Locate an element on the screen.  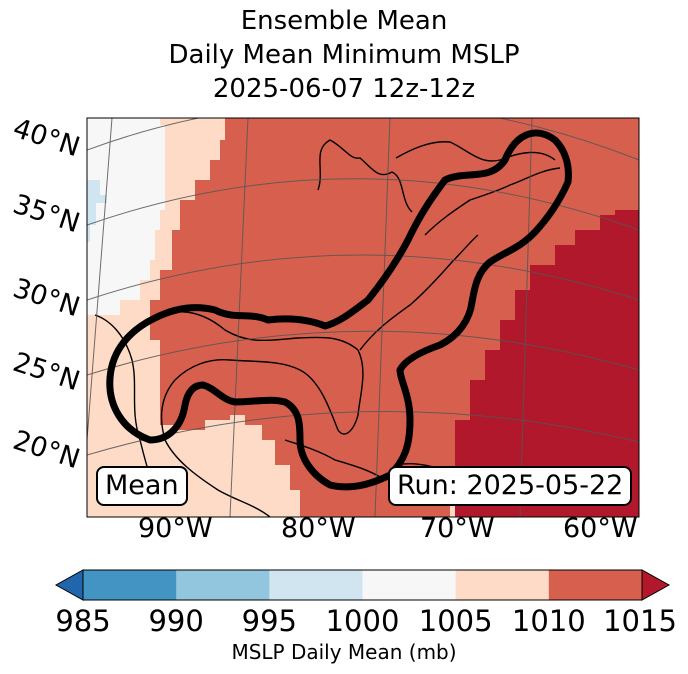
lon-label-60w: 60°W is located at coordinates (600, 528).